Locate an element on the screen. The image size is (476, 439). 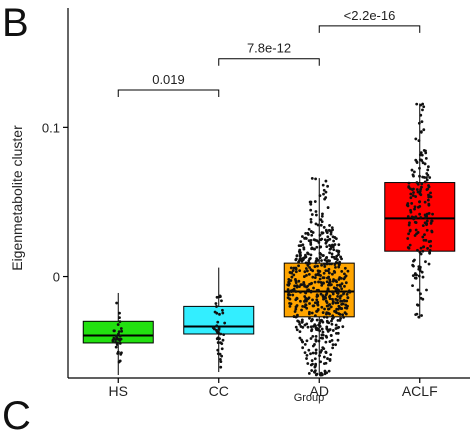
x-tick-label-ad: AD is located at coordinates (319, 391).